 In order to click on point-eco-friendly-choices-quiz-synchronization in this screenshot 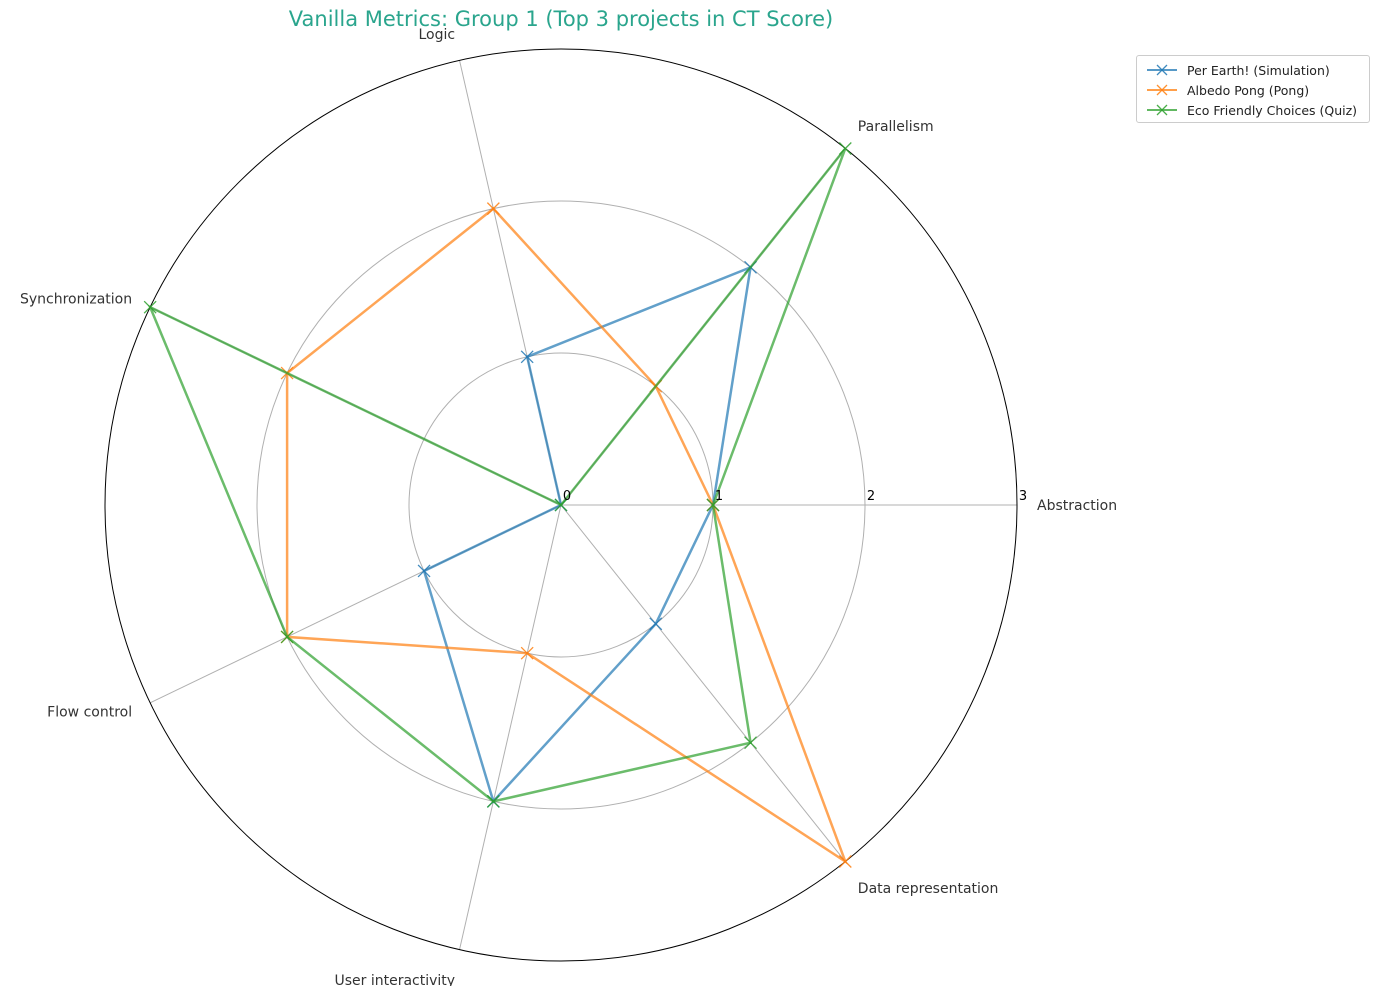, I will do `click(150, 307)`.